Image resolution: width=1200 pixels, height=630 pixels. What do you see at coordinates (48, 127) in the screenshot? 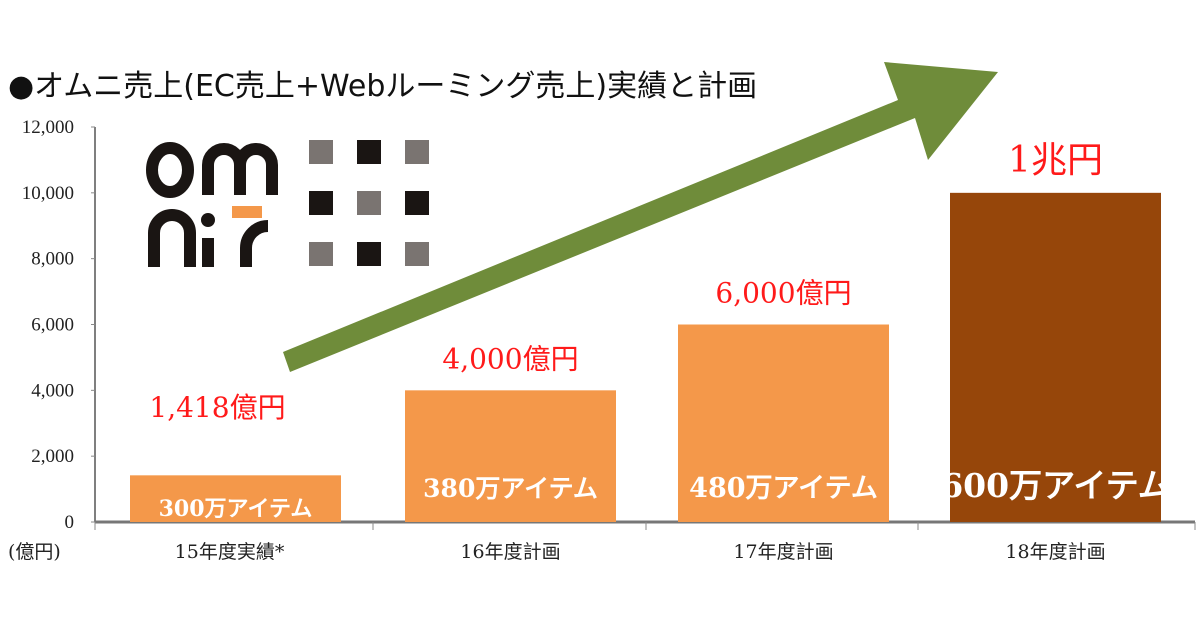
I see `y-tick-label: 12,000` at bounding box center [48, 127].